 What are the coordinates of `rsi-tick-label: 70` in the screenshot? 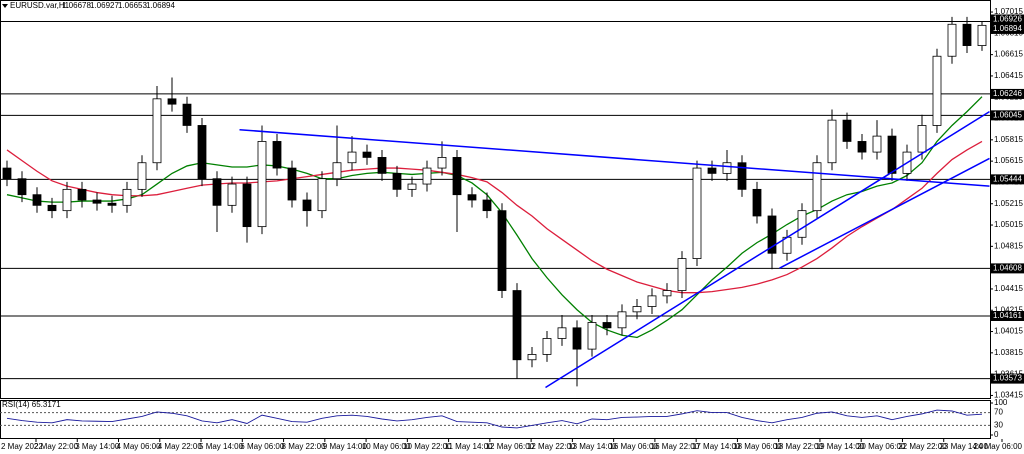 It's located at (998, 412).